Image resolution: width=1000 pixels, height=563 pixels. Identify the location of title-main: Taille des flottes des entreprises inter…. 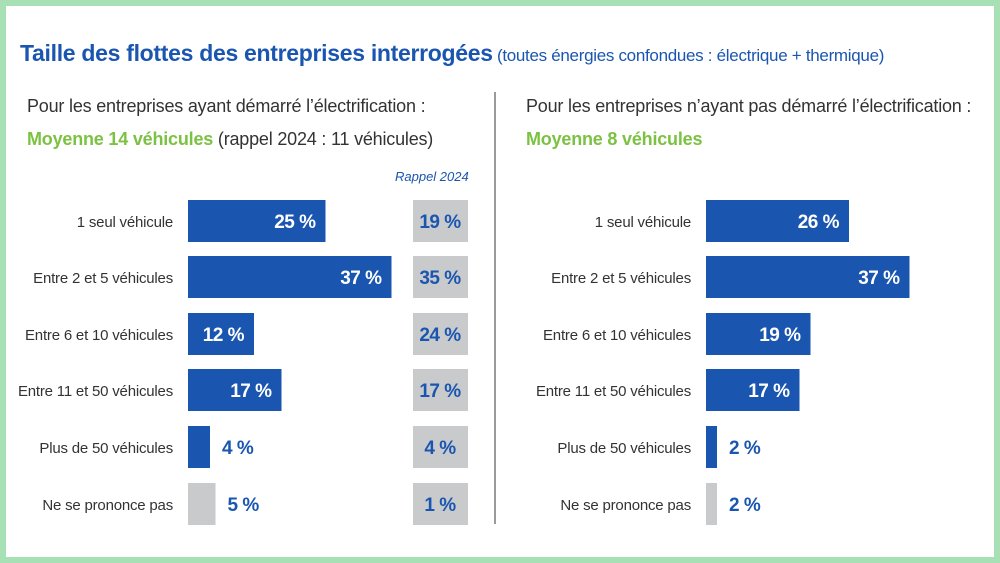
(256, 53).